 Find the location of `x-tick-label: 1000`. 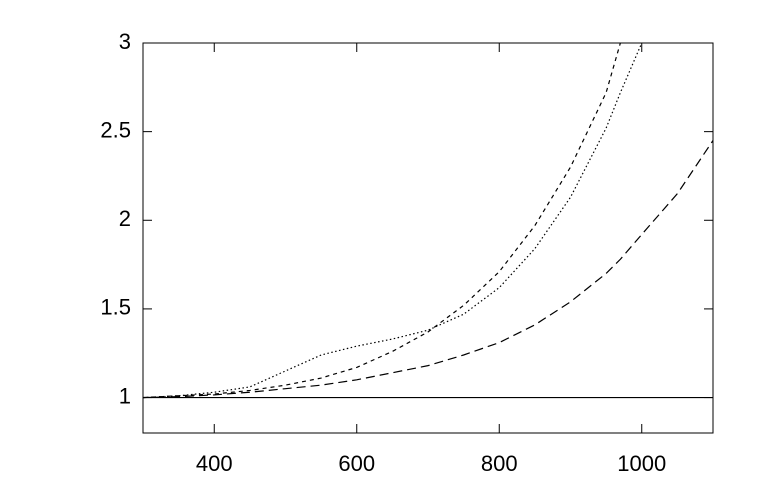

x-tick-label: 1000 is located at coordinates (641, 463).